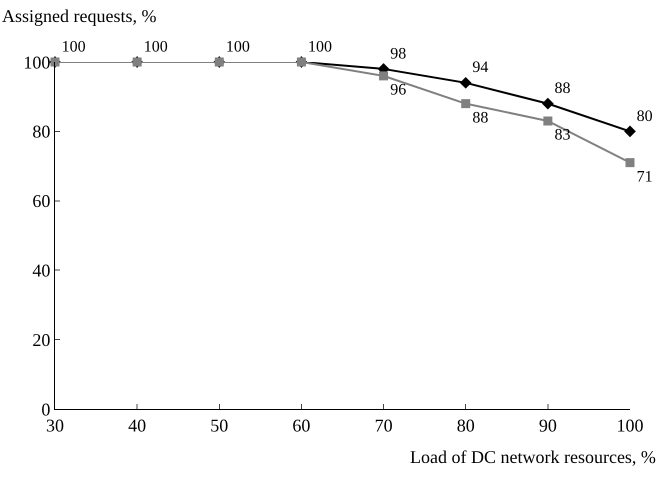  What do you see at coordinates (79, 16) in the screenshot?
I see `y-axis-title: Assigned requests, %` at bounding box center [79, 16].